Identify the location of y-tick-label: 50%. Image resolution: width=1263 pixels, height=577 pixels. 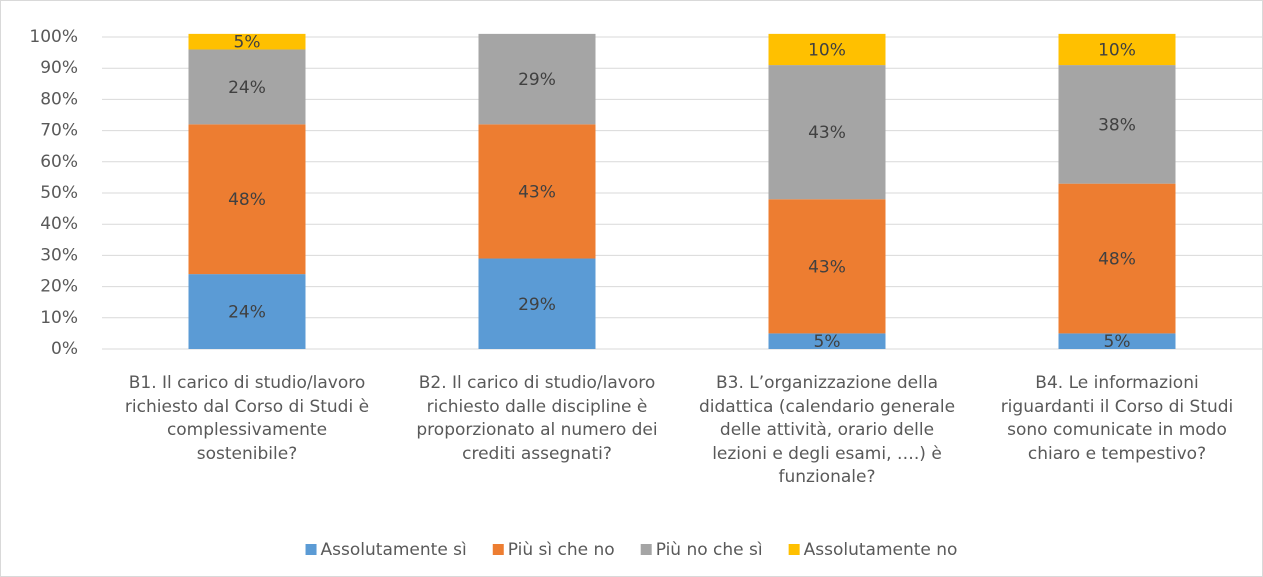
(59, 193).